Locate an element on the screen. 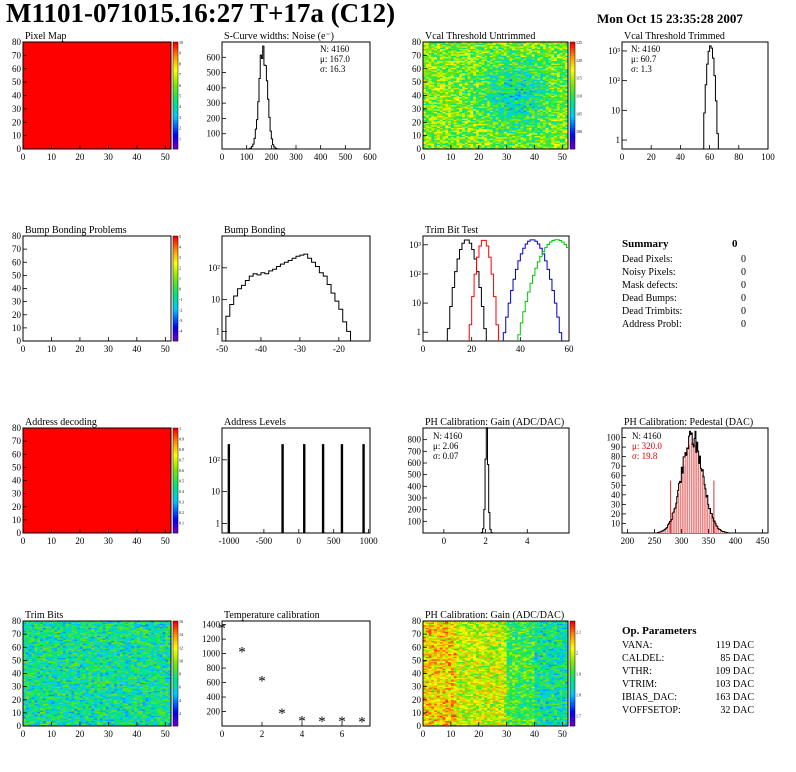  chart-title: Bump Bonding Problems is located at coordinates (76, 230).